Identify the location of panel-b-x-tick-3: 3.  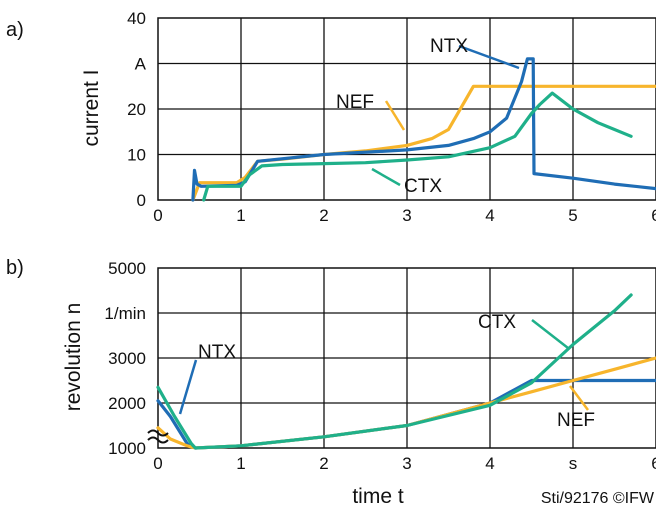
(406, 463).